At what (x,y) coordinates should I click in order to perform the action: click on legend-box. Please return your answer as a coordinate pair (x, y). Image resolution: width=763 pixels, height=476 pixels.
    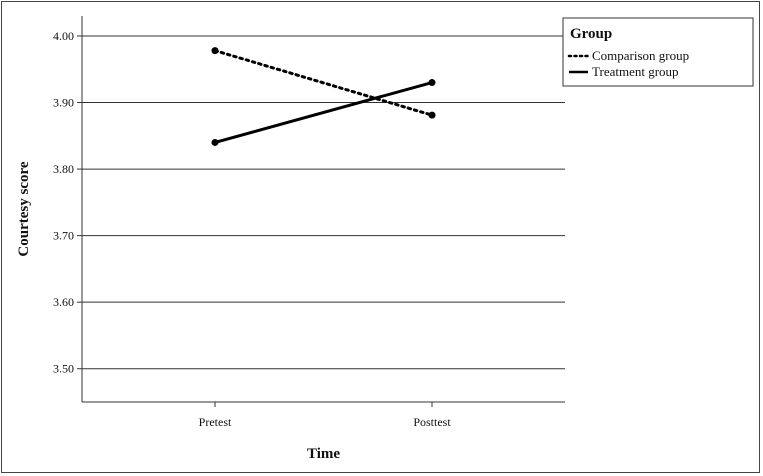
    Looking at the image, I should click on (658, 52).